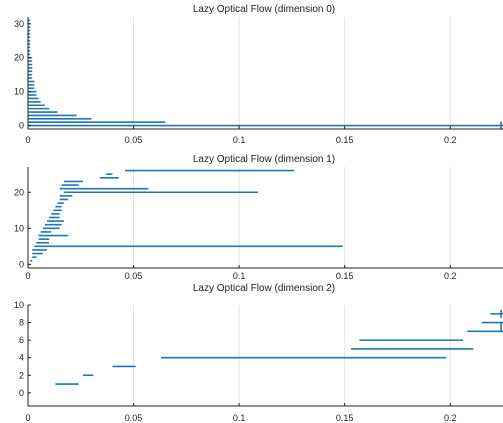 This screenshot has width=503, height=423. I want to click on y-tick-label: 4, so click(21, 358).